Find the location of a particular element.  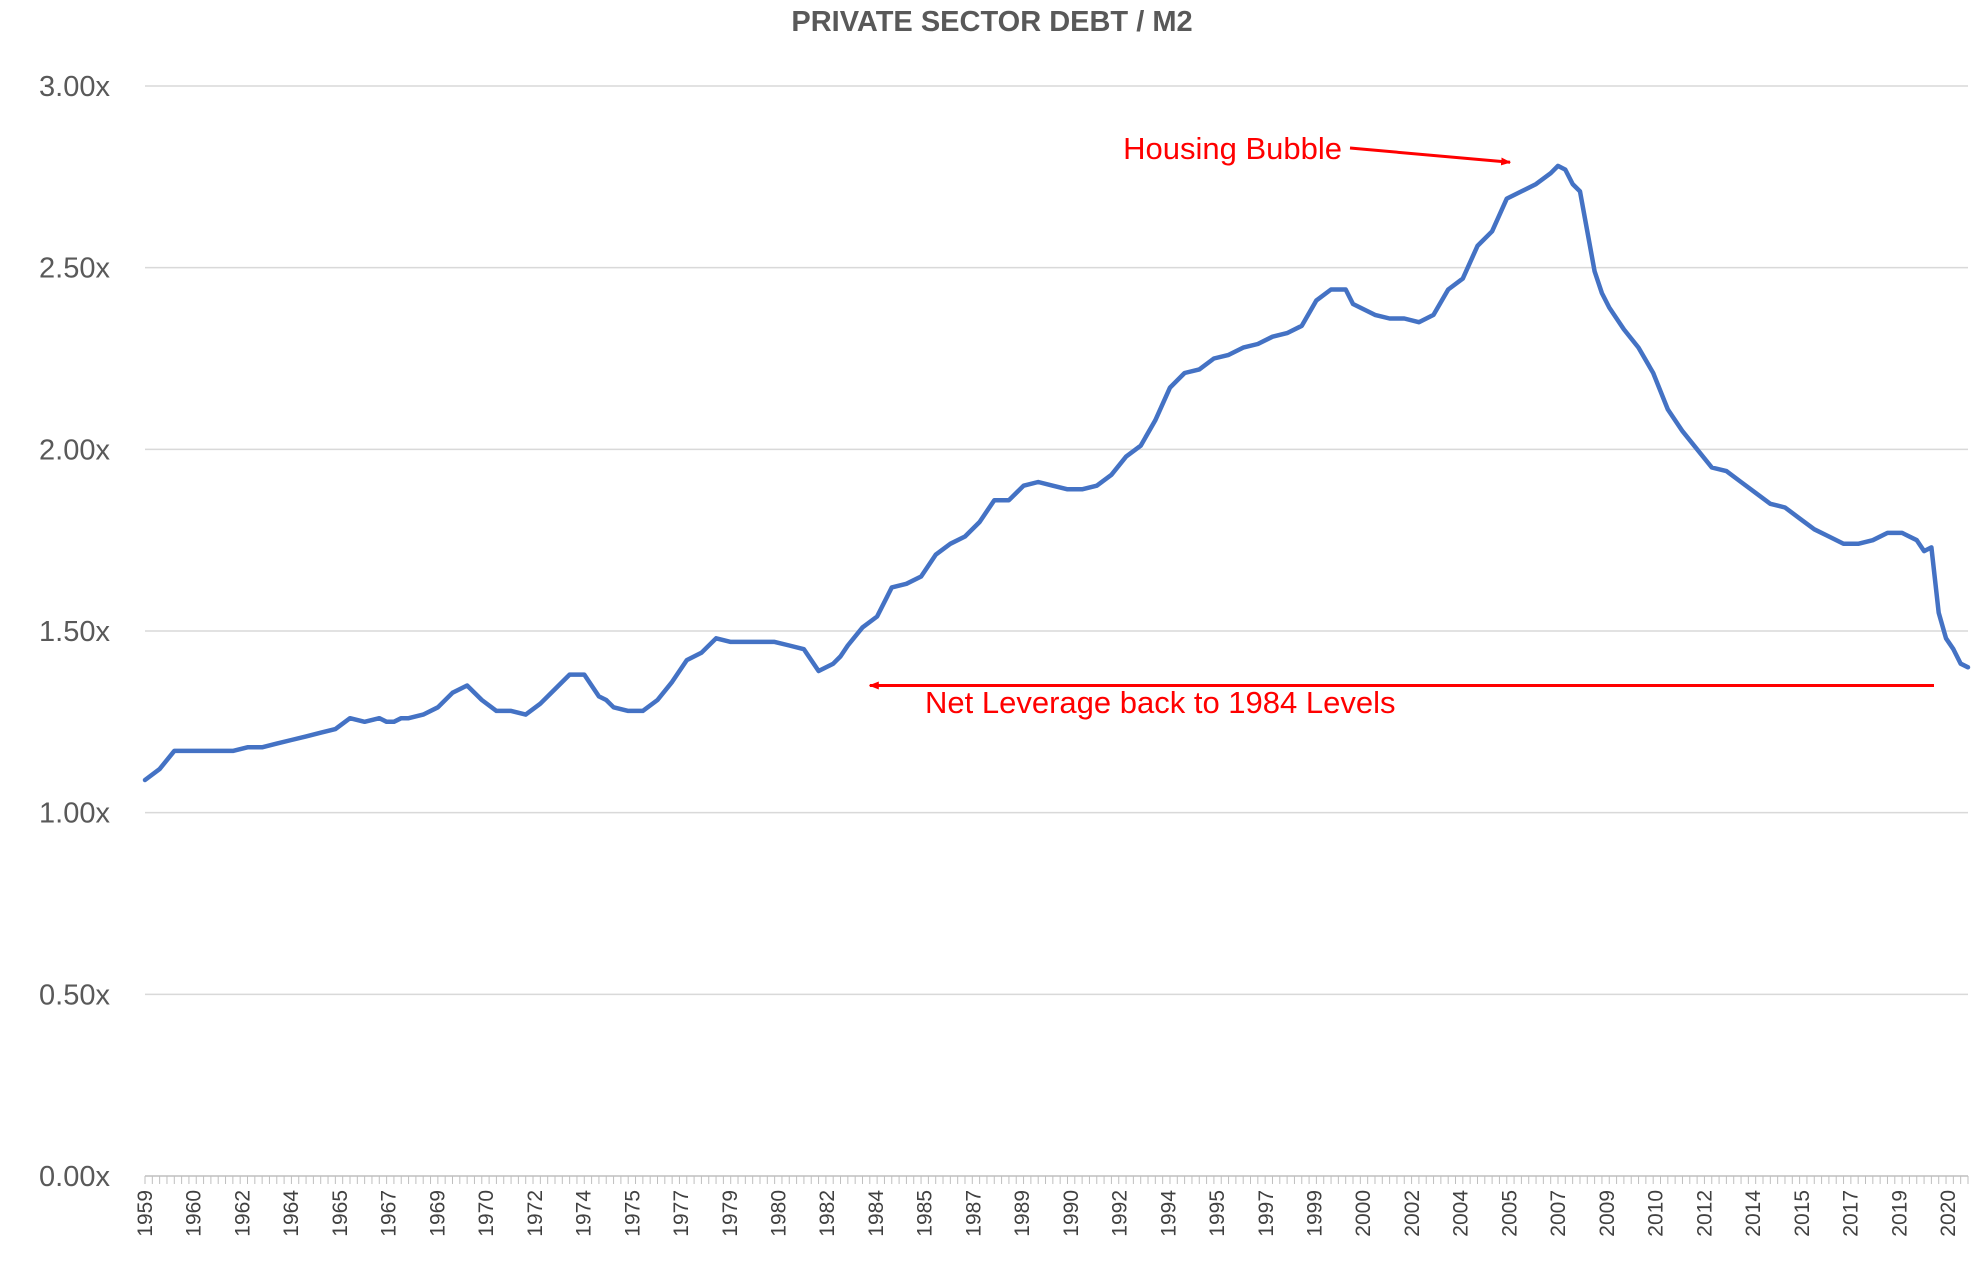

x-tick-label: 2000 is located at coordinates (1363, 1213).